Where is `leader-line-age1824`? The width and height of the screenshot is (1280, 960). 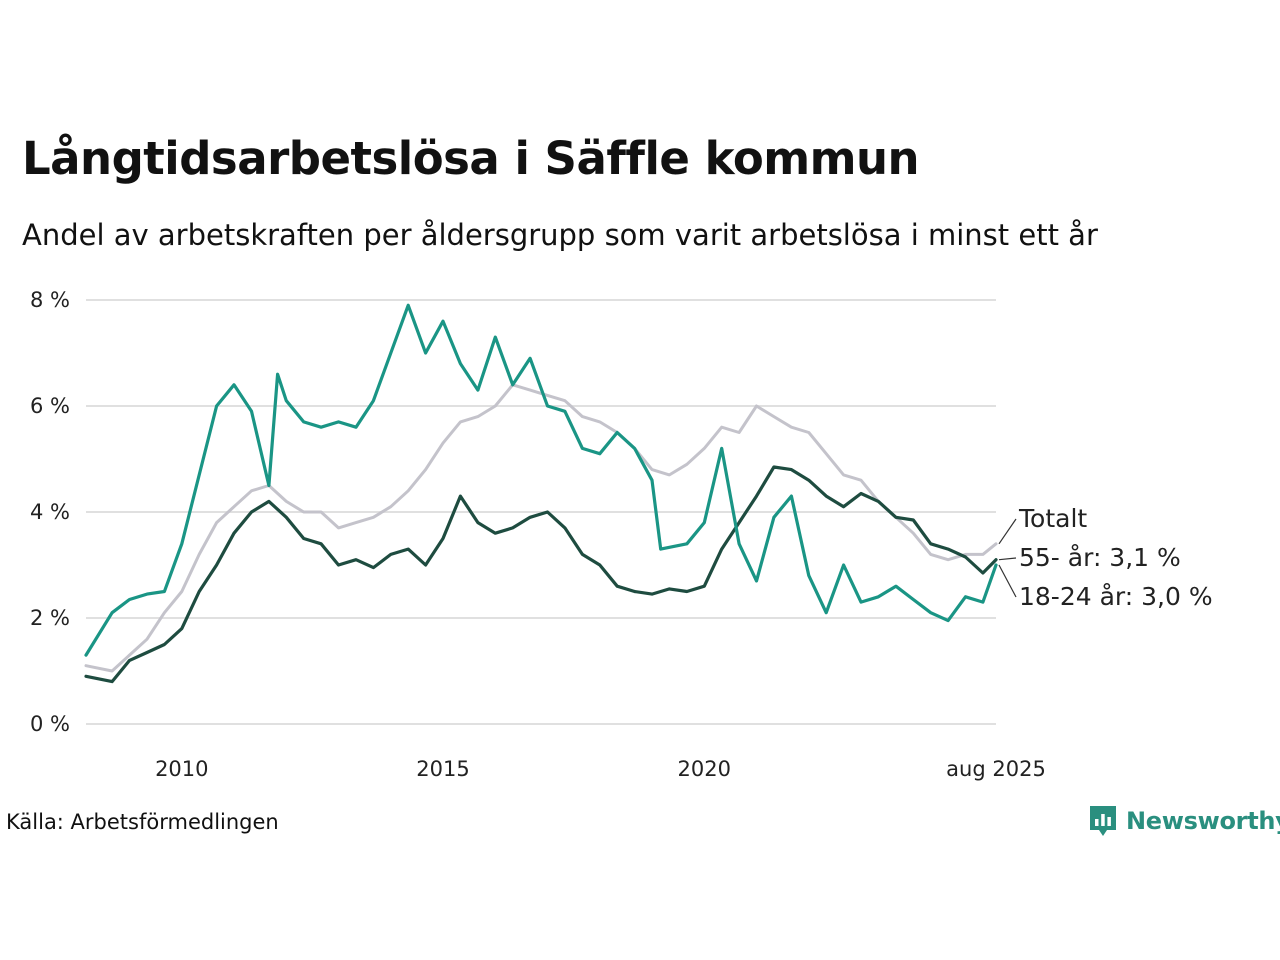 leader-line-age1824 is located at coordinates (1007, 581).